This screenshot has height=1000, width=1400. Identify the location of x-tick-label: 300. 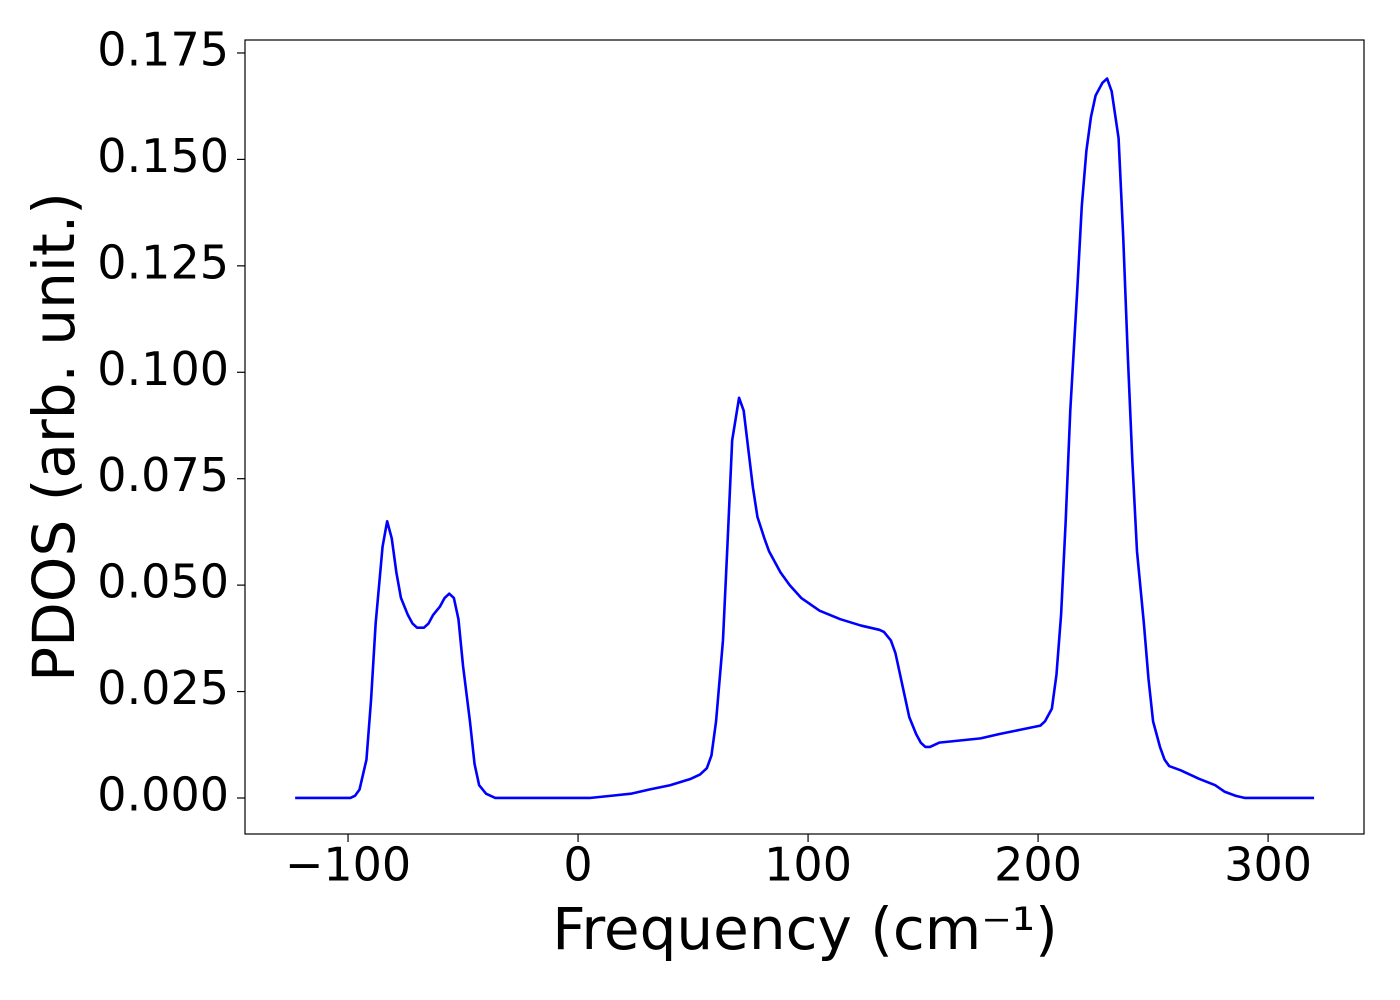
(1268, 865).